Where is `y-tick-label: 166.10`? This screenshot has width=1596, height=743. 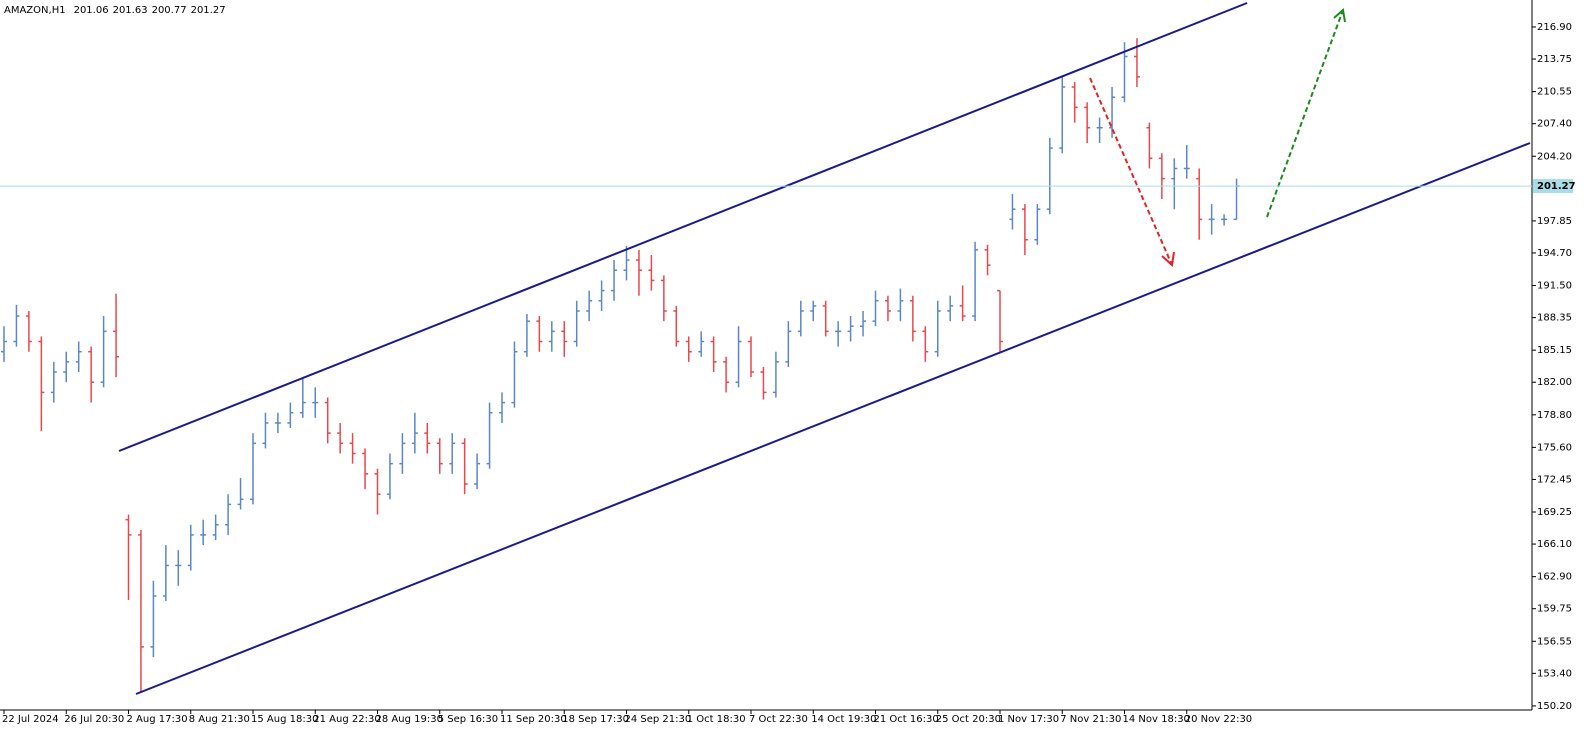
y-tick-label: 166.10 is located at coordinates (1554, 544).